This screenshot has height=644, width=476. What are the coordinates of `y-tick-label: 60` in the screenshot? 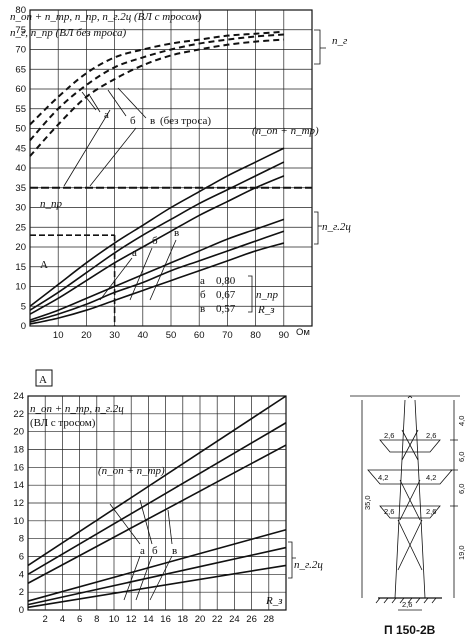 It's located at (20, 89).